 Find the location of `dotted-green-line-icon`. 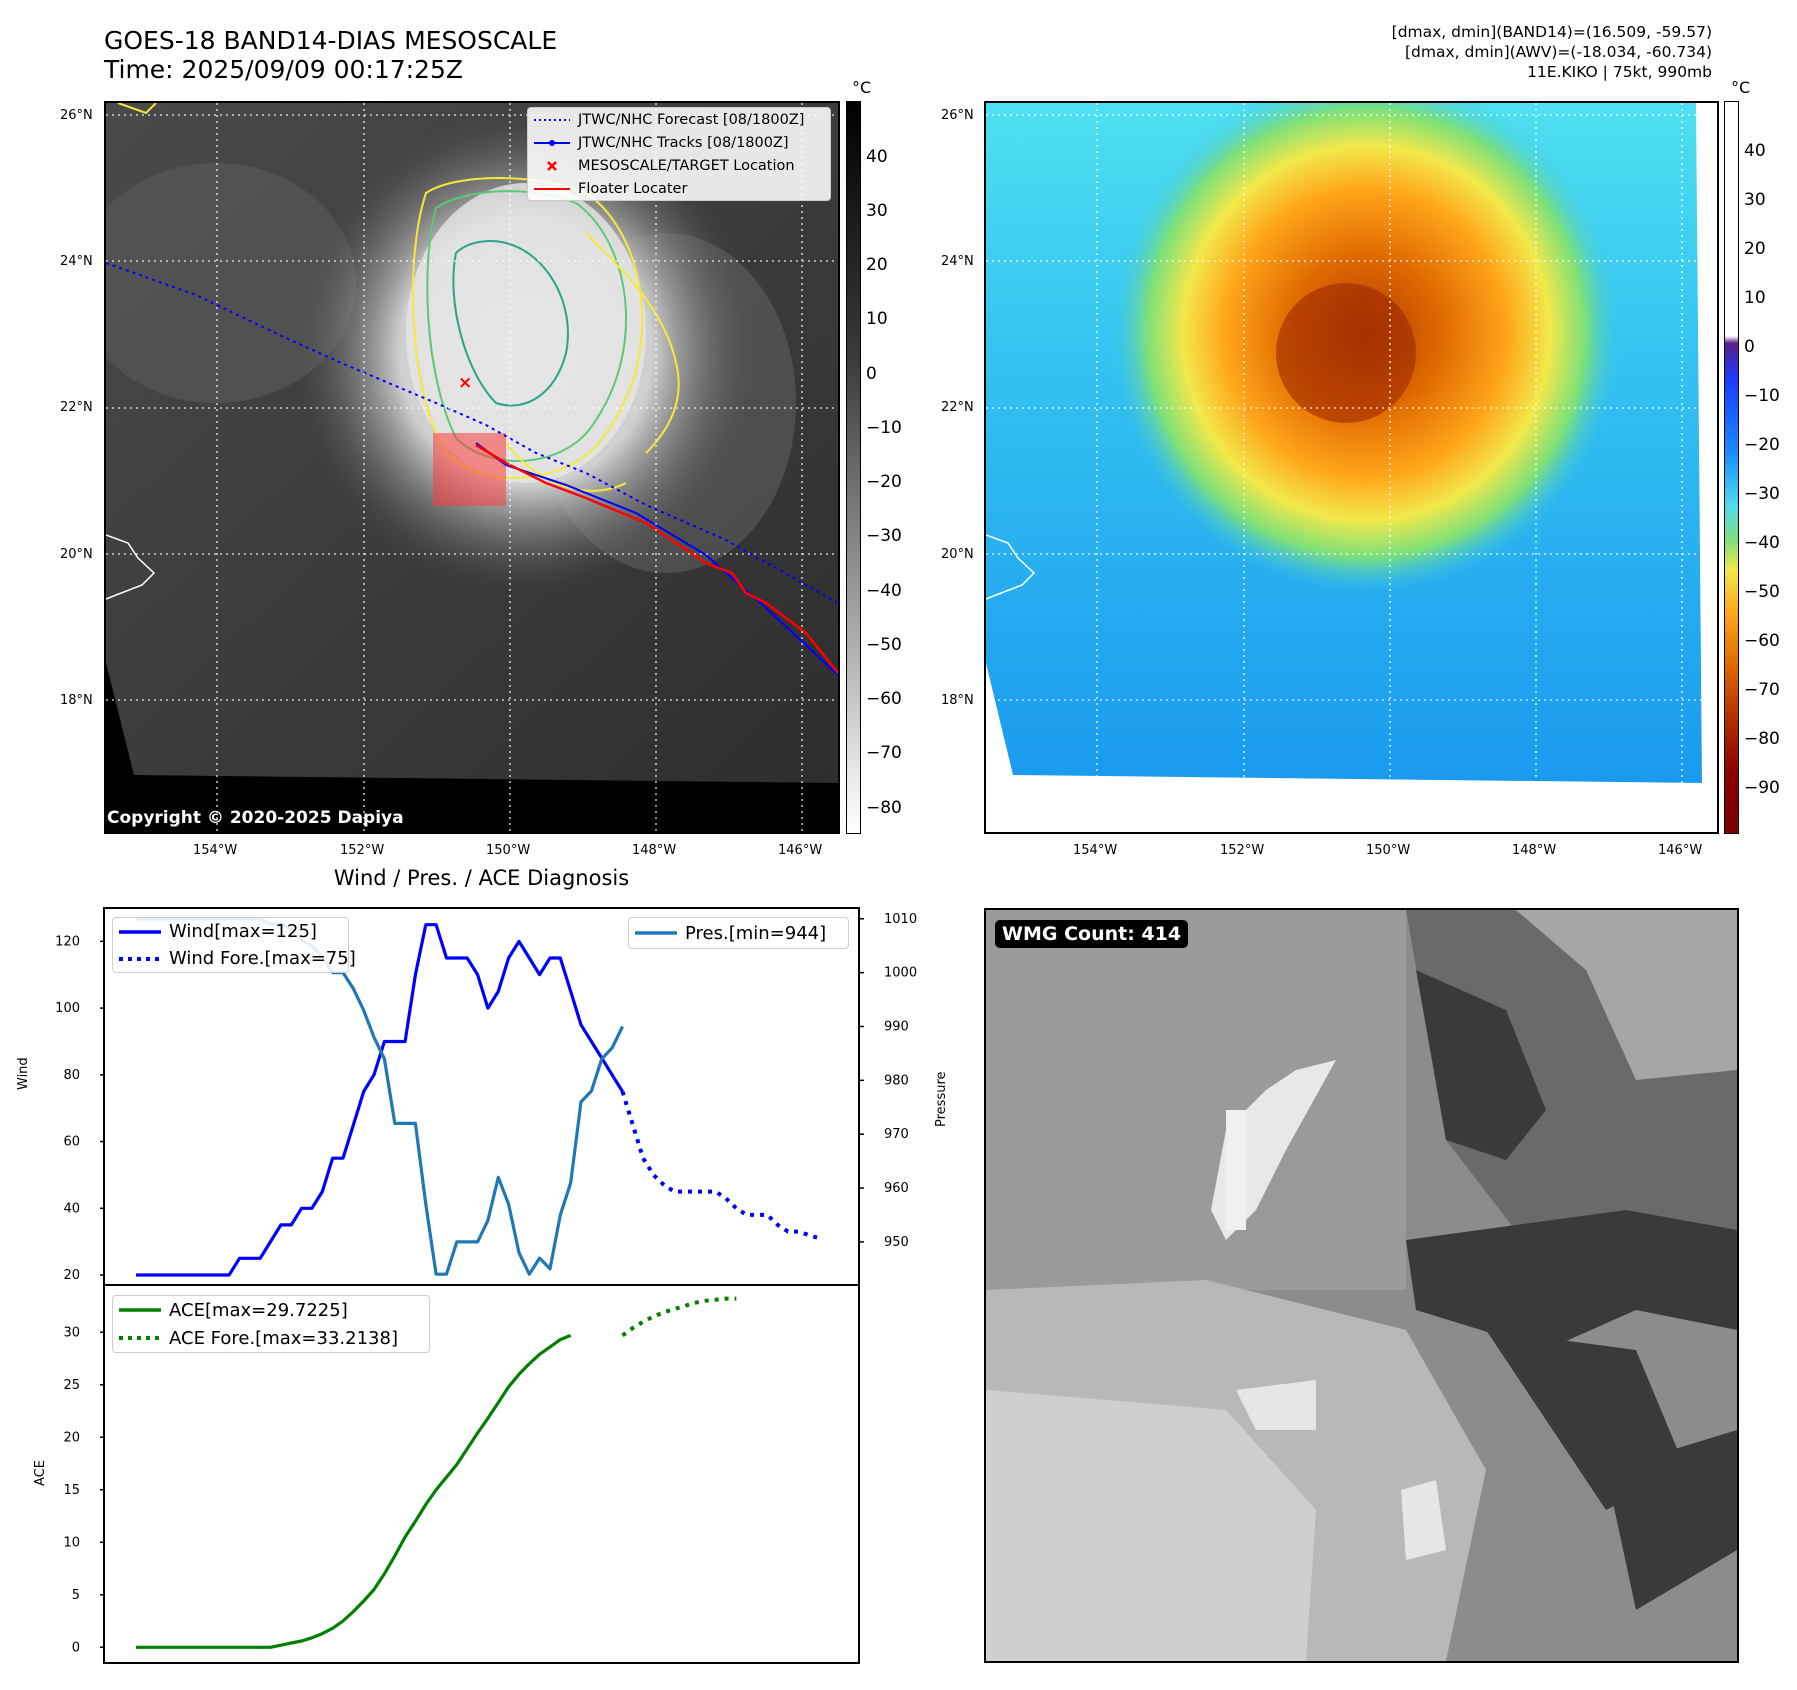

dotted-green-line-icon is located at coordinates (140, 1338).